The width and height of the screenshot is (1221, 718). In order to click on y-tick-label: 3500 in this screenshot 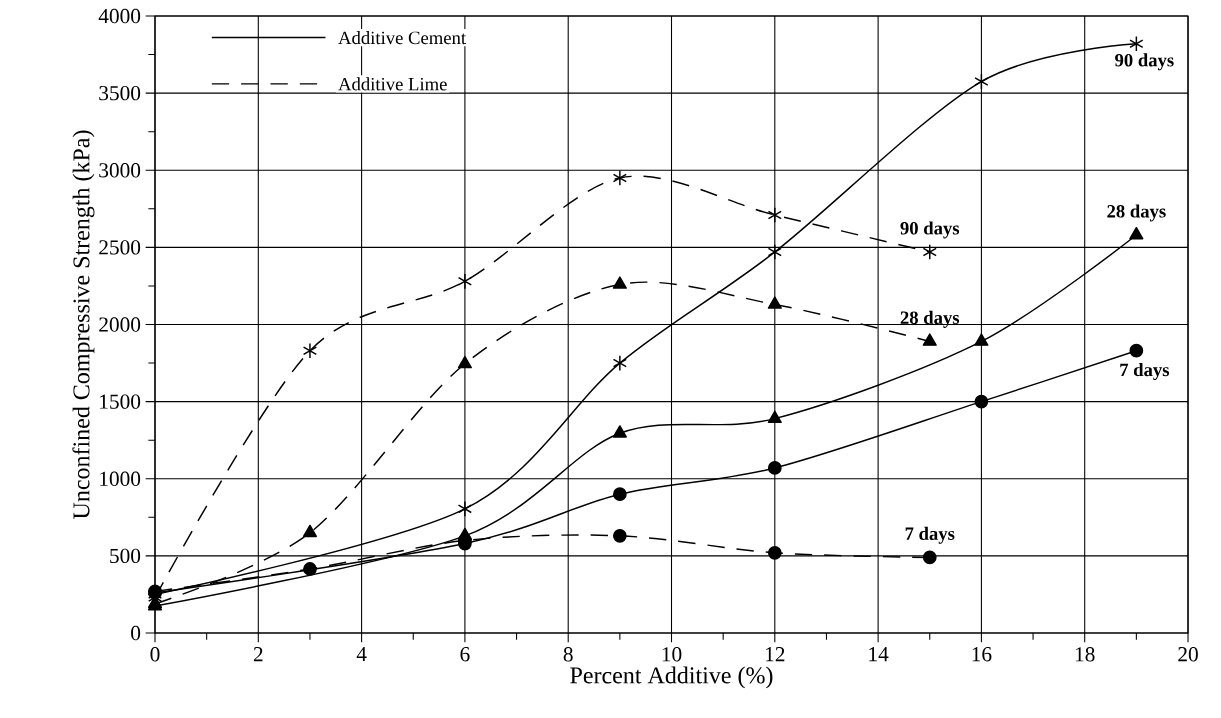, I will do `click(120, 93)`.